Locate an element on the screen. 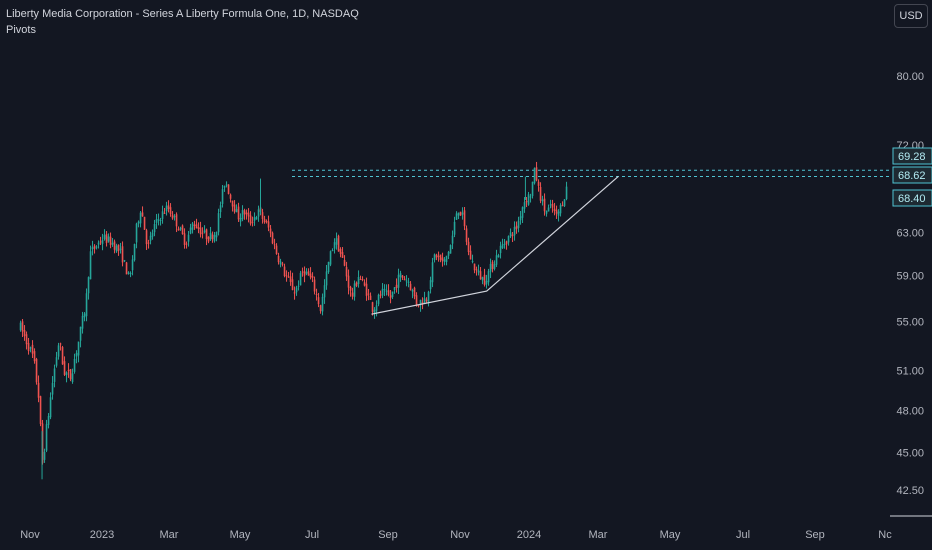  y-tick-label: 59.00 is located at coordinates (910, 276).